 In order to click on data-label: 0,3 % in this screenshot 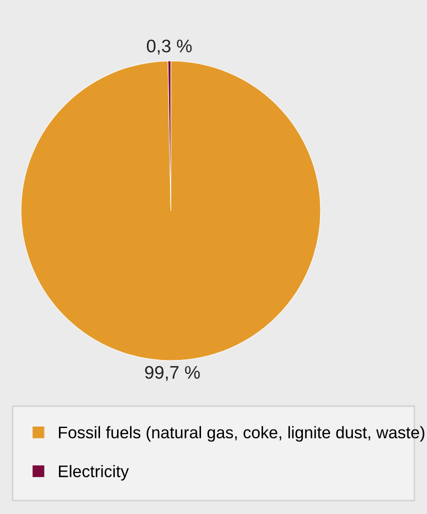, I will do `click(169, 47)`.